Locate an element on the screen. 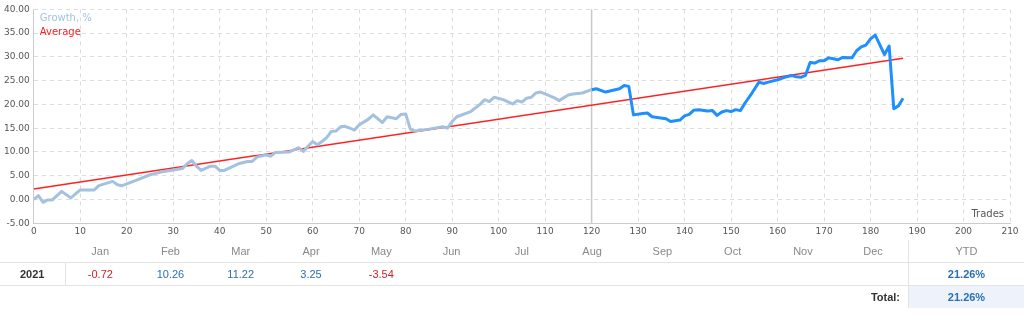 The height and width of the screenshot is (321, 1024). category-label: Aug is located at coordinates (592, 251).